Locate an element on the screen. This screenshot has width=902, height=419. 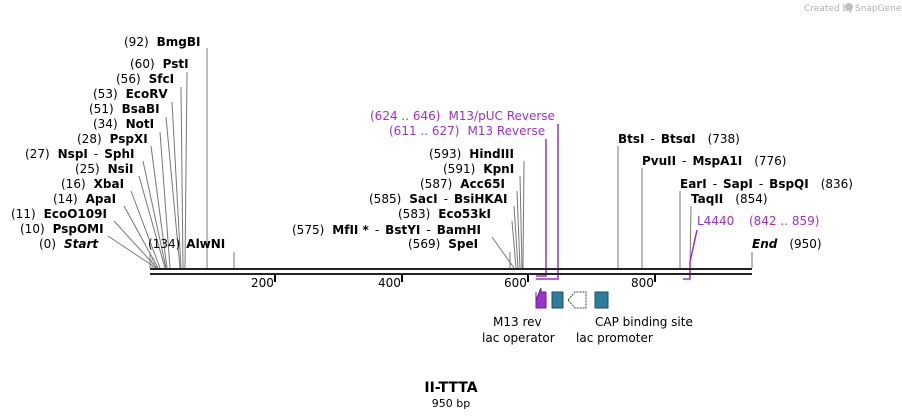
site-label-psti: (60) PstI is located at coordinates (159, 64).